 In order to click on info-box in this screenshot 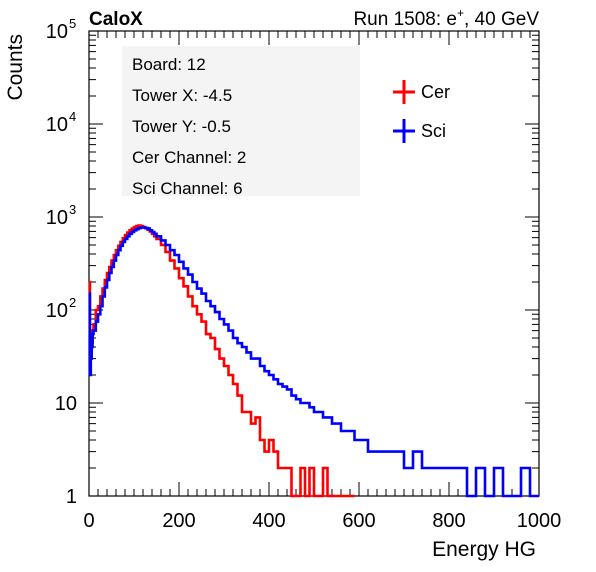, I will do `click(241, 121)`.